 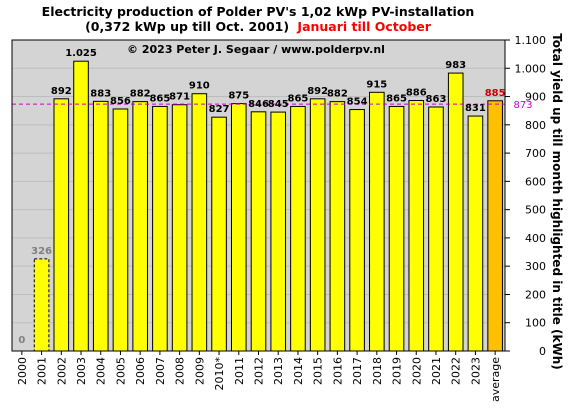 I want to click on x-tick-label: 2022, so click(x=456, y=371).